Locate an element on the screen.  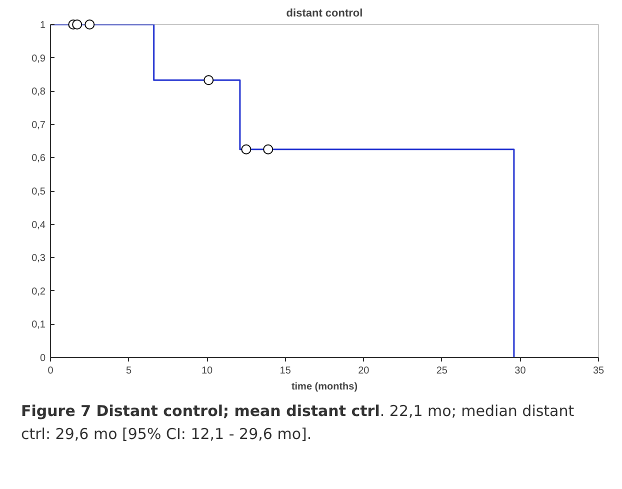
y-tick-label: 0,9 is located at coordinates (39, 58).